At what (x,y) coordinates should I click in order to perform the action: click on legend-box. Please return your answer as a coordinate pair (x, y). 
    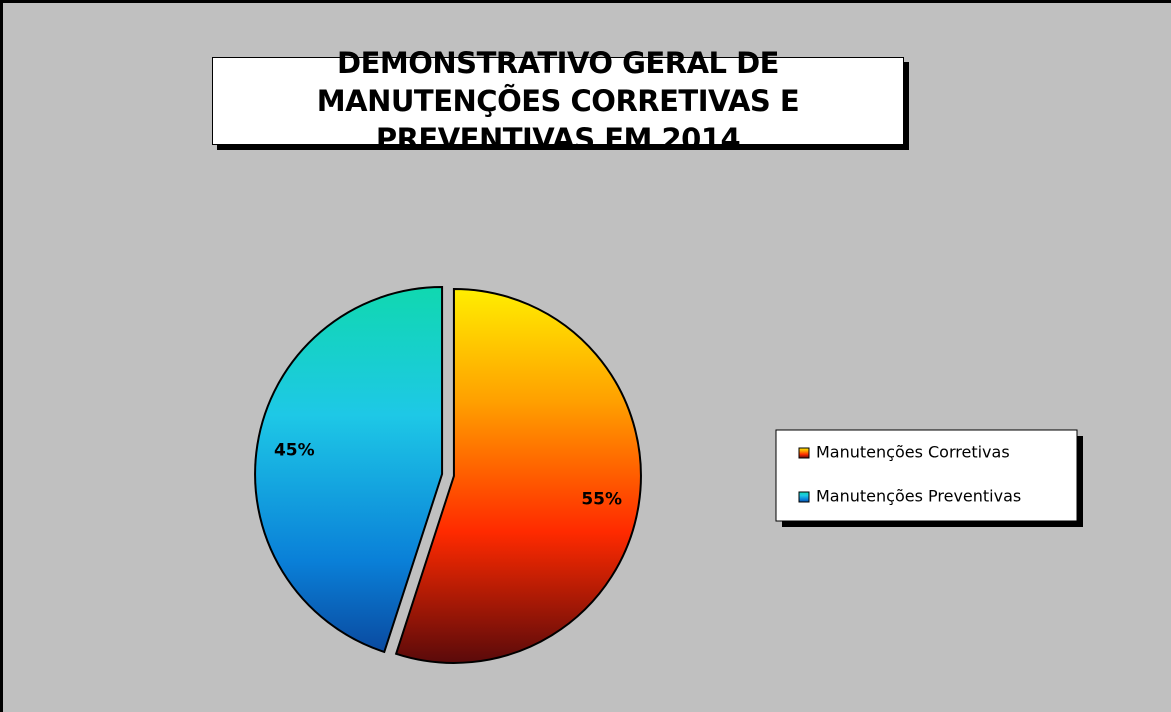
    Looking at the image, I should click on (926, 475).